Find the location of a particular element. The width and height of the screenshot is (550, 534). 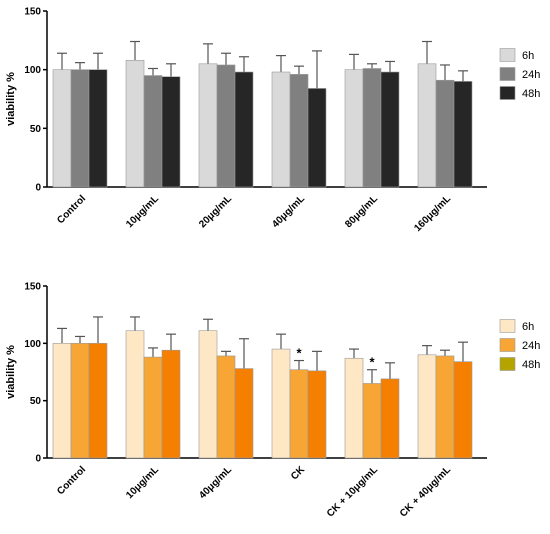

x-tick-label: CK + 40μg/mL is located at coordinates (425, 491).